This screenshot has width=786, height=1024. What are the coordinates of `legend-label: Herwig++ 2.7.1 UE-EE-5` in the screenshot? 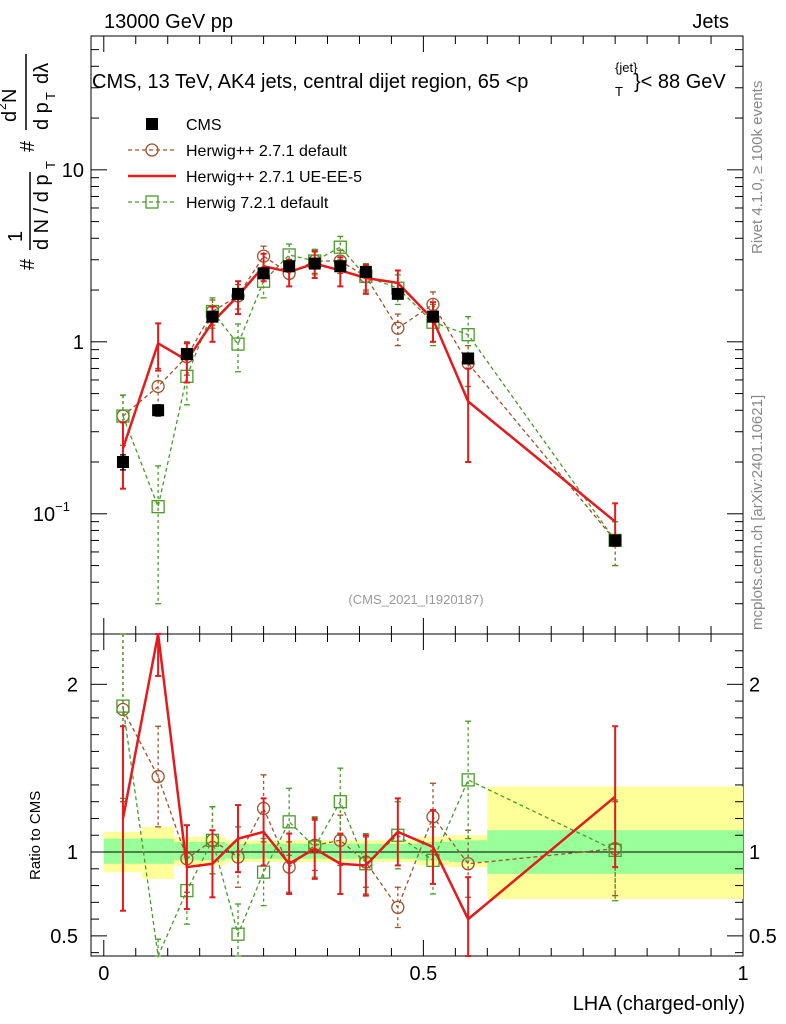 It's located at (274, 177).